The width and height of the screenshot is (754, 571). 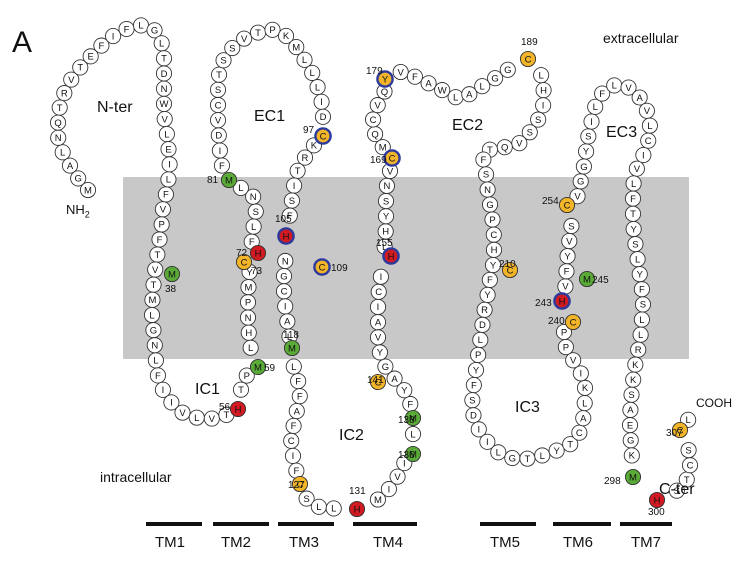 I want to click on residue: C, so click(x=690, y=465).